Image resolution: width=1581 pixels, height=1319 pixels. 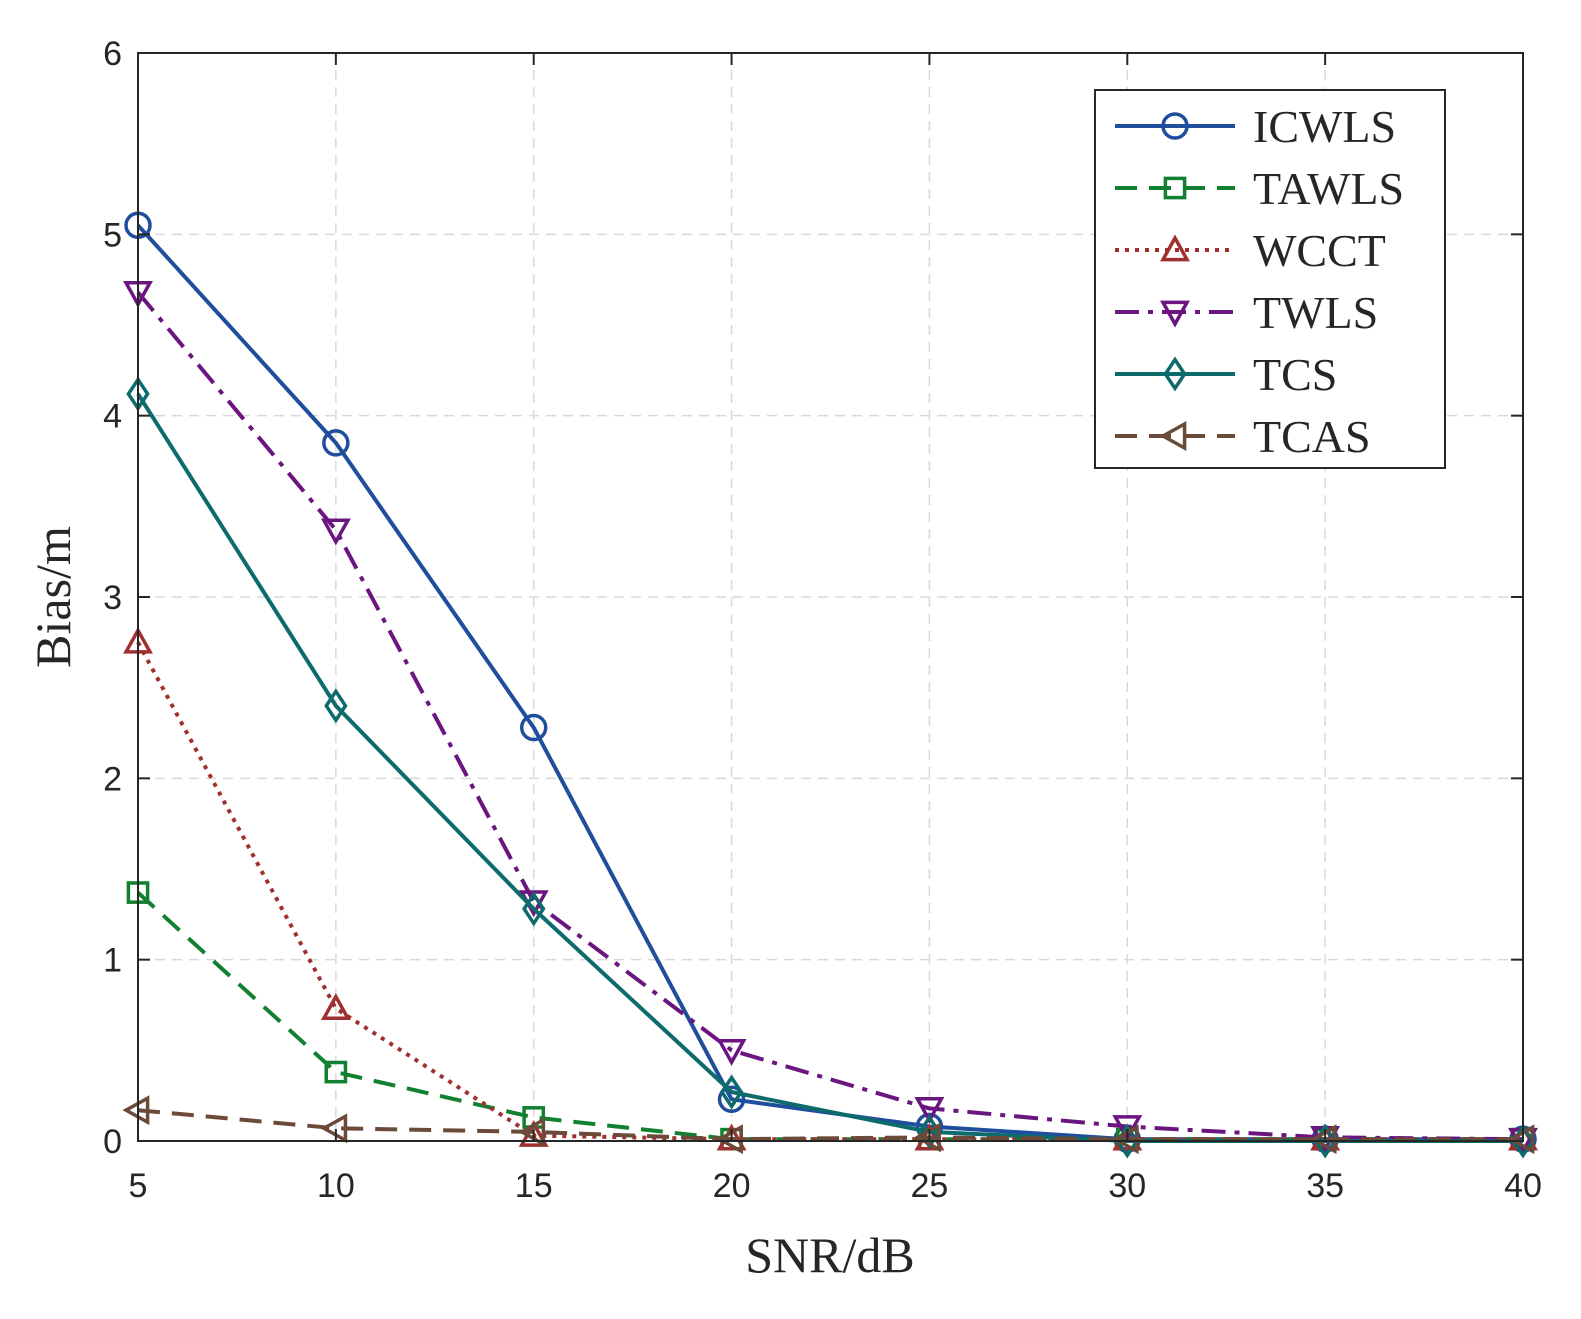 What do you see at coordinates (112, 779) in the screenshot?
I see `y-tick-label: 2` at bounding box center [112, 779].